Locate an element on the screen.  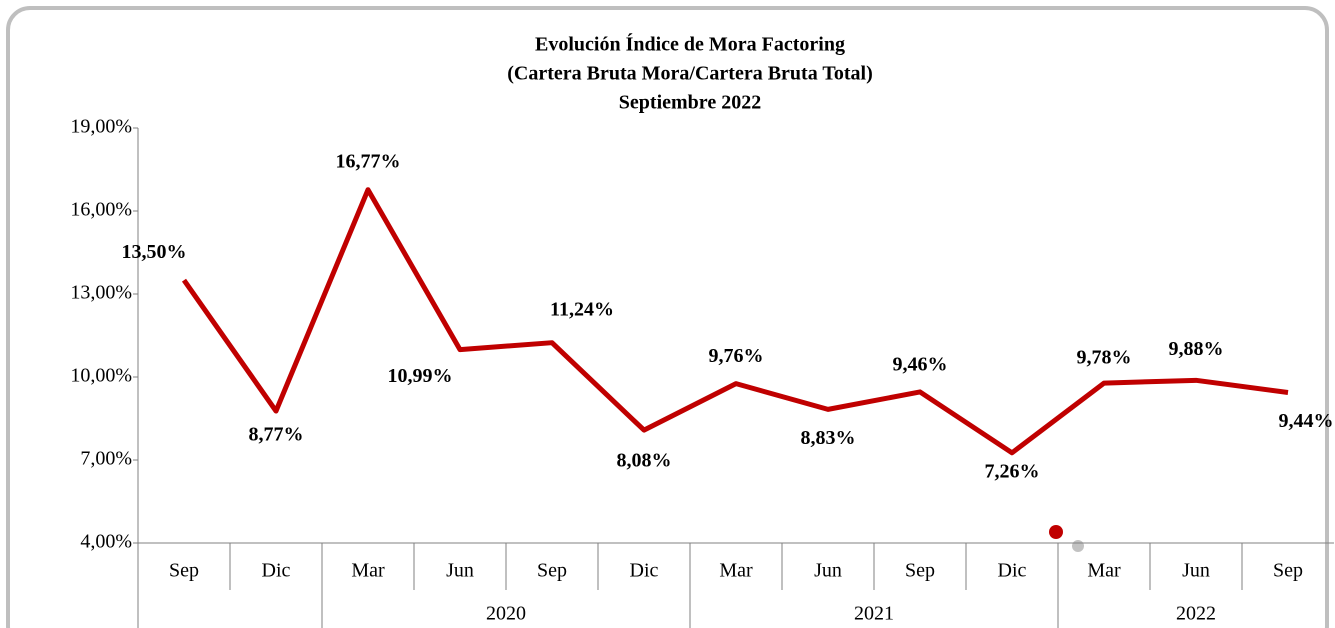
data-label: 16,77% is located at coordinates (368, 161).